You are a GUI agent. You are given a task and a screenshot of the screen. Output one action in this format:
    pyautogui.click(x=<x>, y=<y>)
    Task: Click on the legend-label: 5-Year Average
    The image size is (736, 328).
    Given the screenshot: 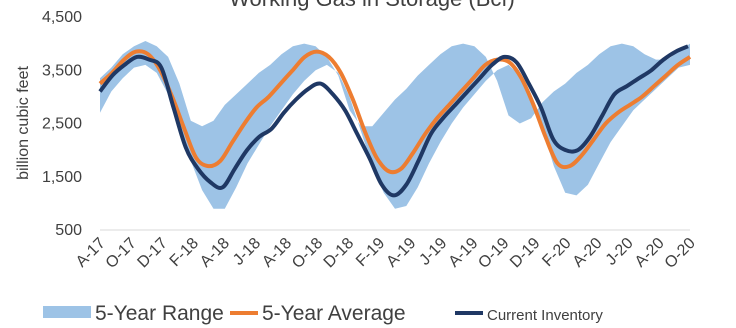 What is the action you would take?
    pyautogui.click(x=334, y=313)
    